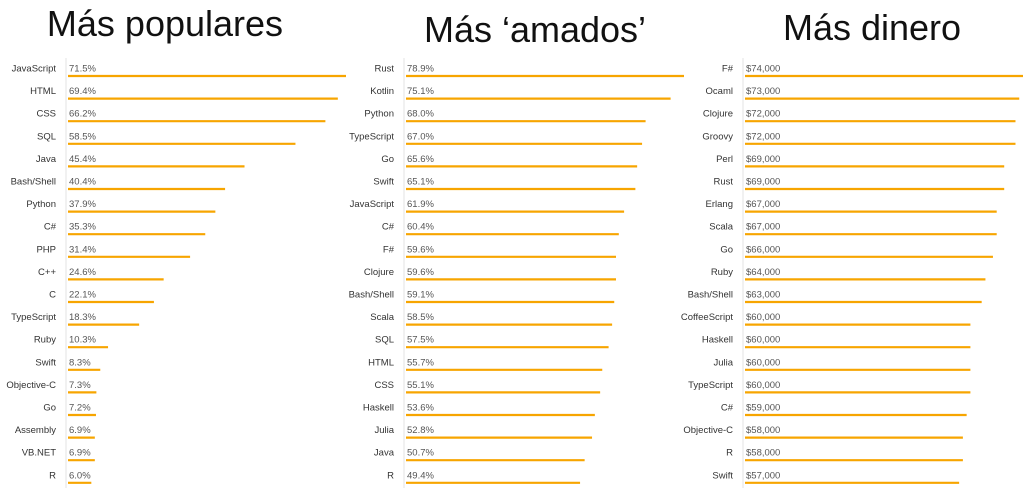 The height and width of the screenshot is (488, 1024). Describe the element at coordinates (39, 453) in the screenshot. I see `category-label: VB.NET` at that location.